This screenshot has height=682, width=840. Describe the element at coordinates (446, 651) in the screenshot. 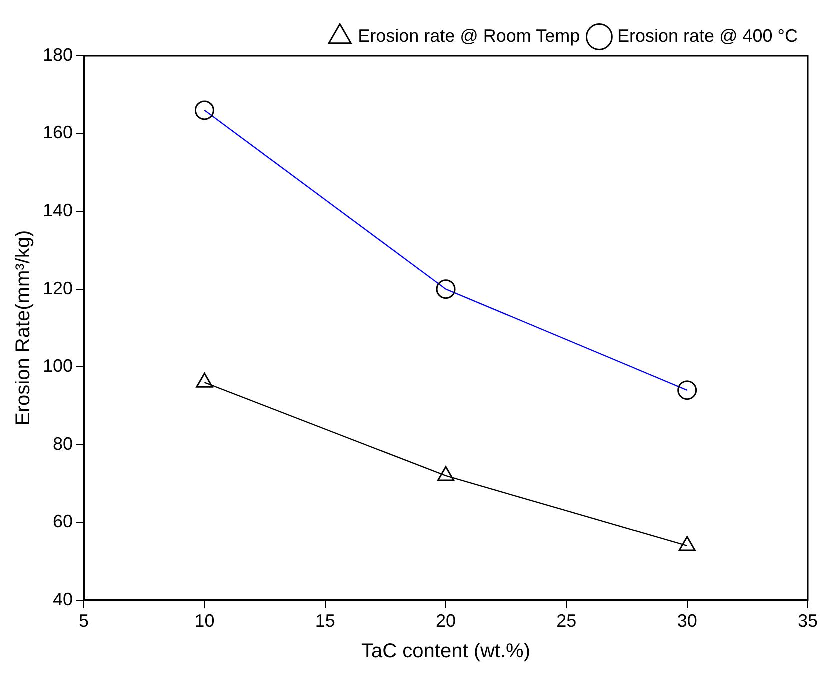

I see `x-axis-title: TaC content (wt.%)` at that location.